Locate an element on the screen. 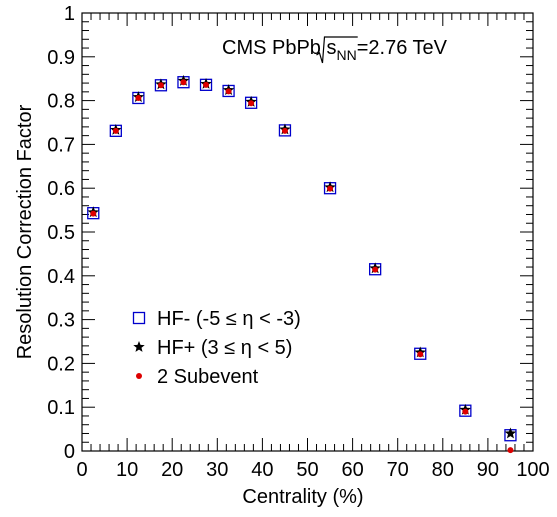  sqrt-sign-icon is located at coordinates (337, 50).